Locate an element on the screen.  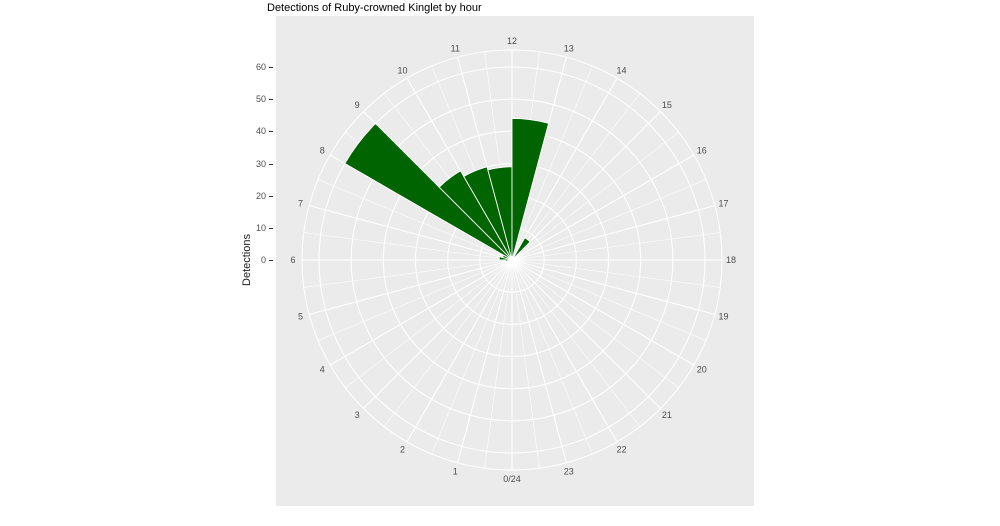
hour-label-21: 21 is located at coordinates (667, 415).